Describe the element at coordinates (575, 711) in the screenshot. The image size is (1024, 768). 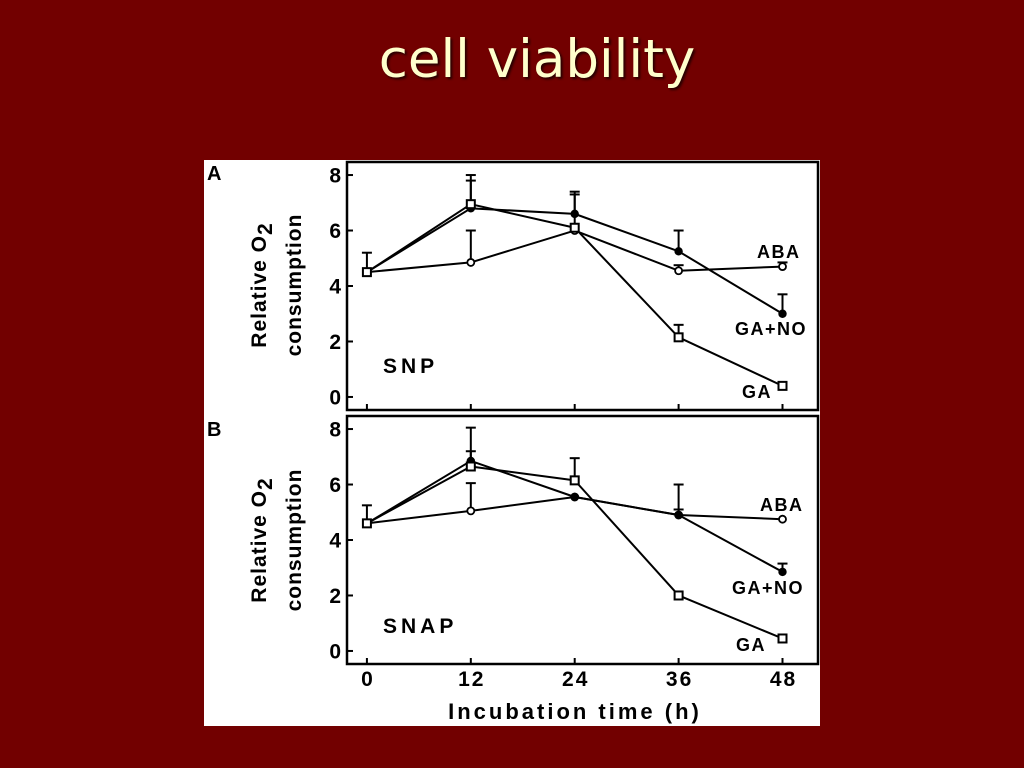
I see `x-axis-title: Incubation time (h)` at that location.